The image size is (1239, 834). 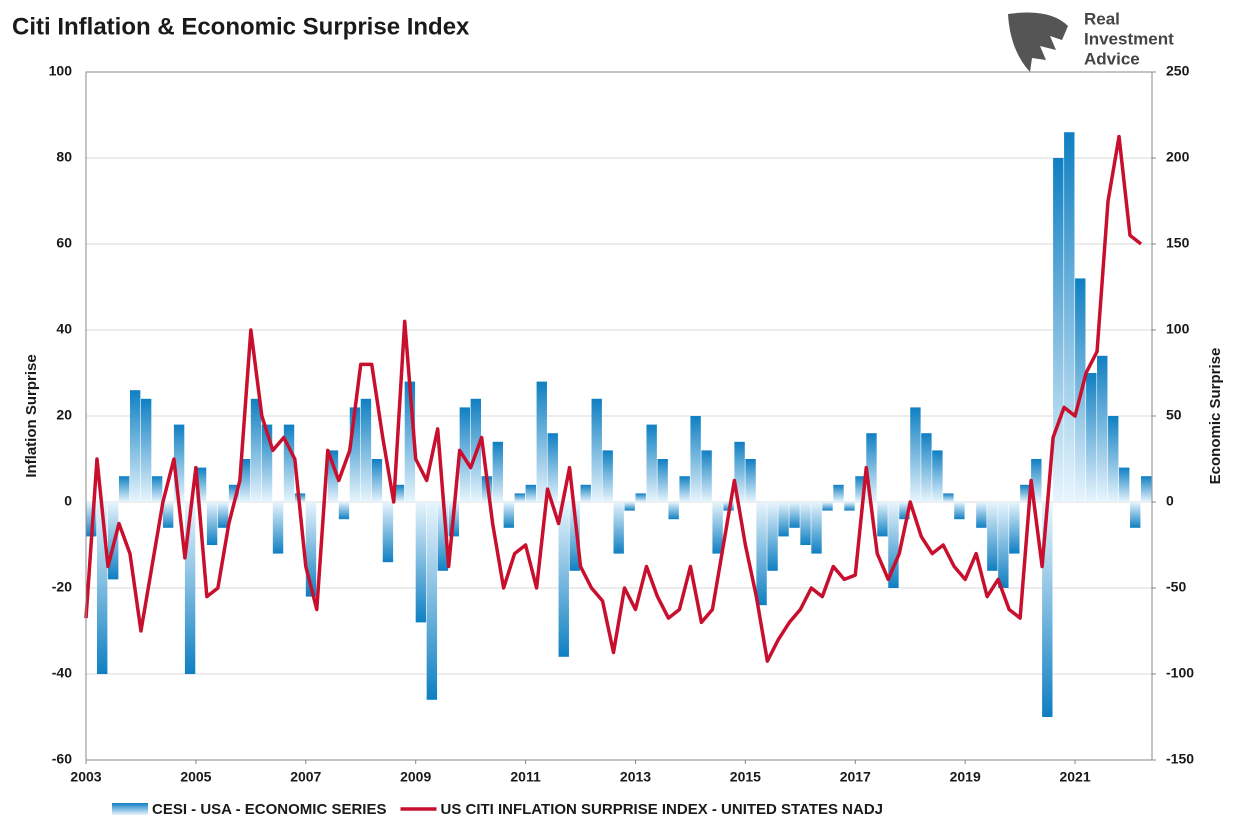 I want to click on x-tick-label: 2005, so click(x=195, y=777).